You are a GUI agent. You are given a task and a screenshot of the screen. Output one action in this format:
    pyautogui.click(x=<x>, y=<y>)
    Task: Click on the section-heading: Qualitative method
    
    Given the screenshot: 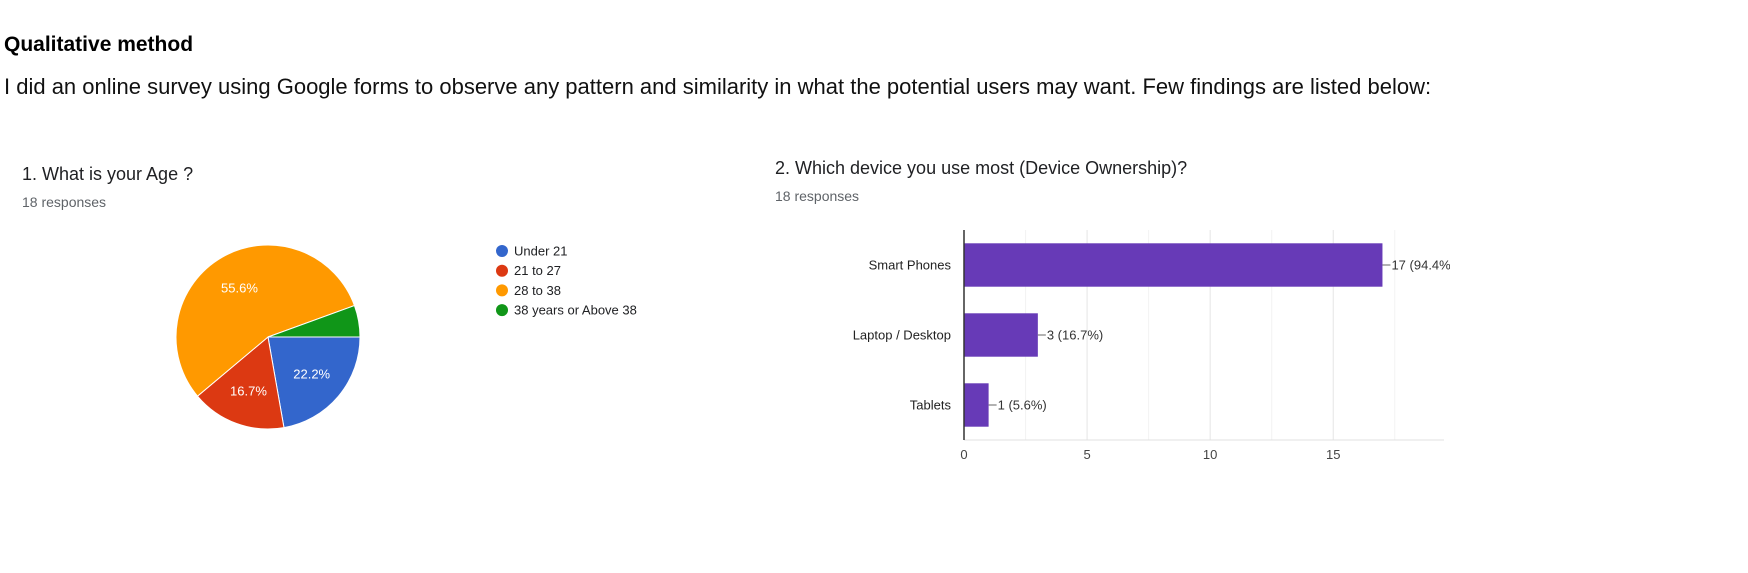 What is the action you would take?
    pyautogui.click(x=99, y=44)
    